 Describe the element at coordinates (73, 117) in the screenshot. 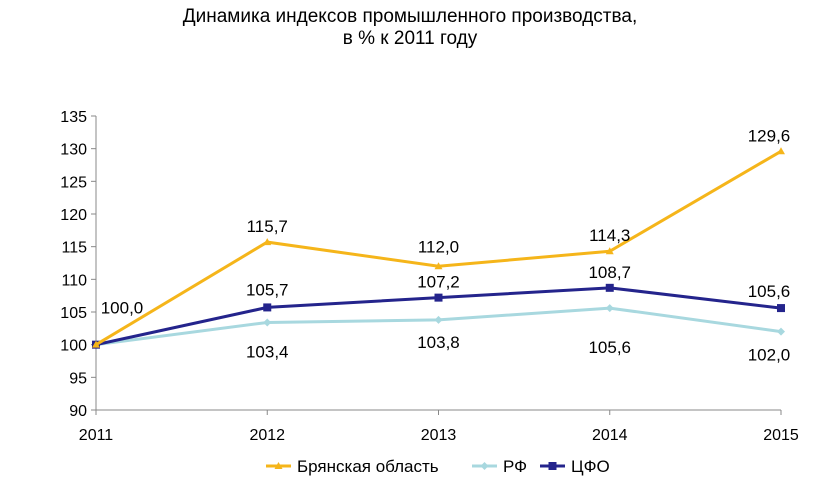

I see `y-tick-label: 135` at that location.